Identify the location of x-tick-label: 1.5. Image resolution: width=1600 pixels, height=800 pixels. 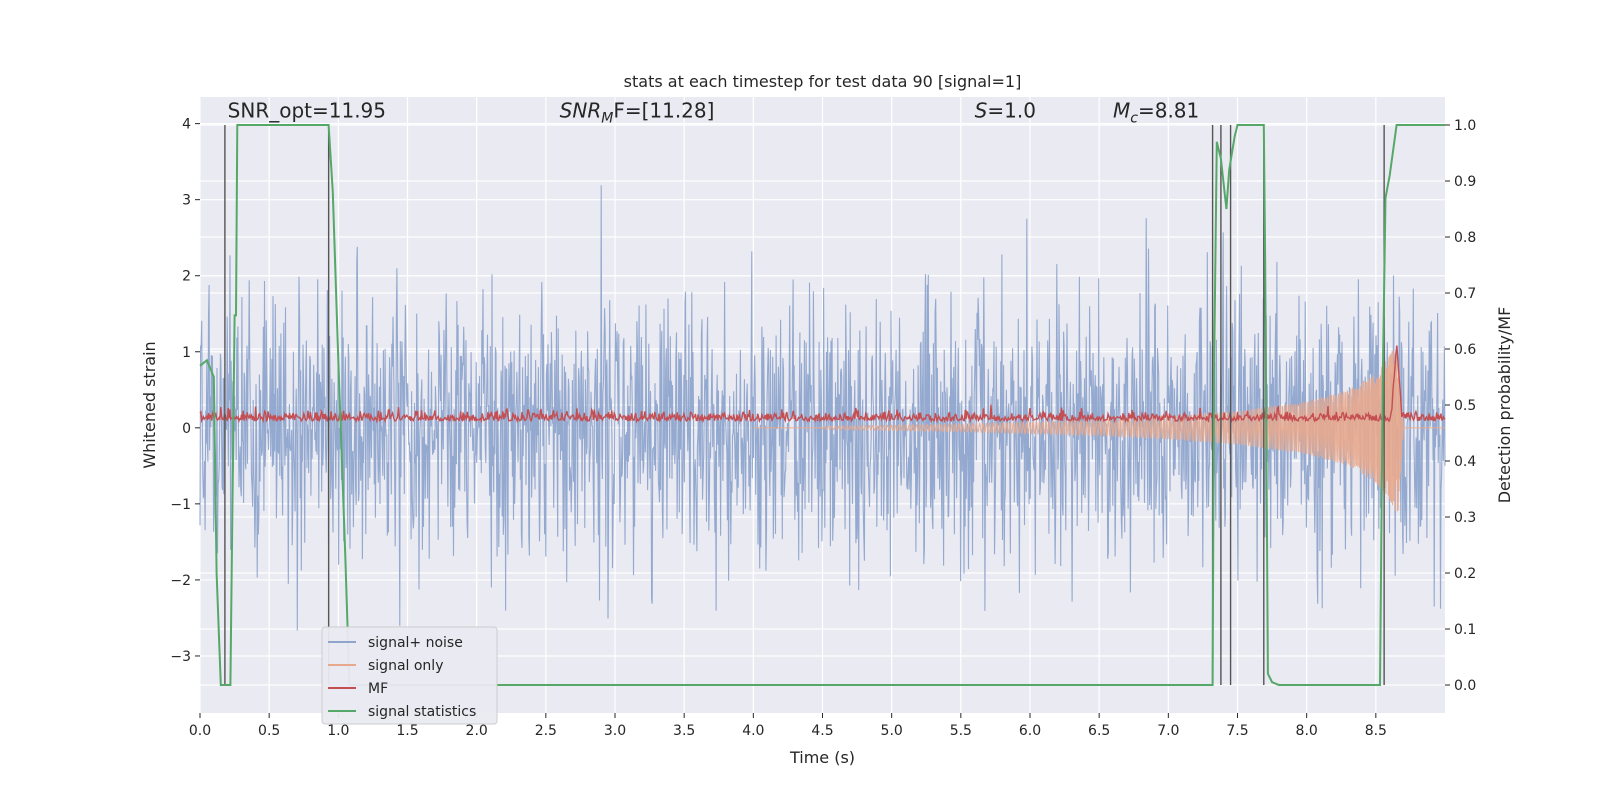
(407, 731).